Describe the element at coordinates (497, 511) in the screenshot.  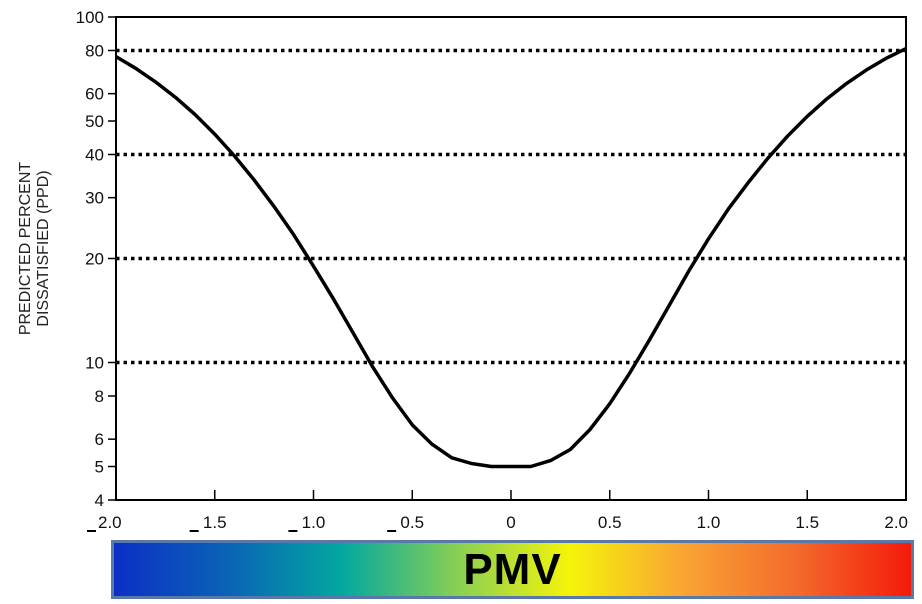
I see `x-axis: 2.0 1.5 1.0 0.5 0 0.5 1.0 1.5 2.0` at that location.